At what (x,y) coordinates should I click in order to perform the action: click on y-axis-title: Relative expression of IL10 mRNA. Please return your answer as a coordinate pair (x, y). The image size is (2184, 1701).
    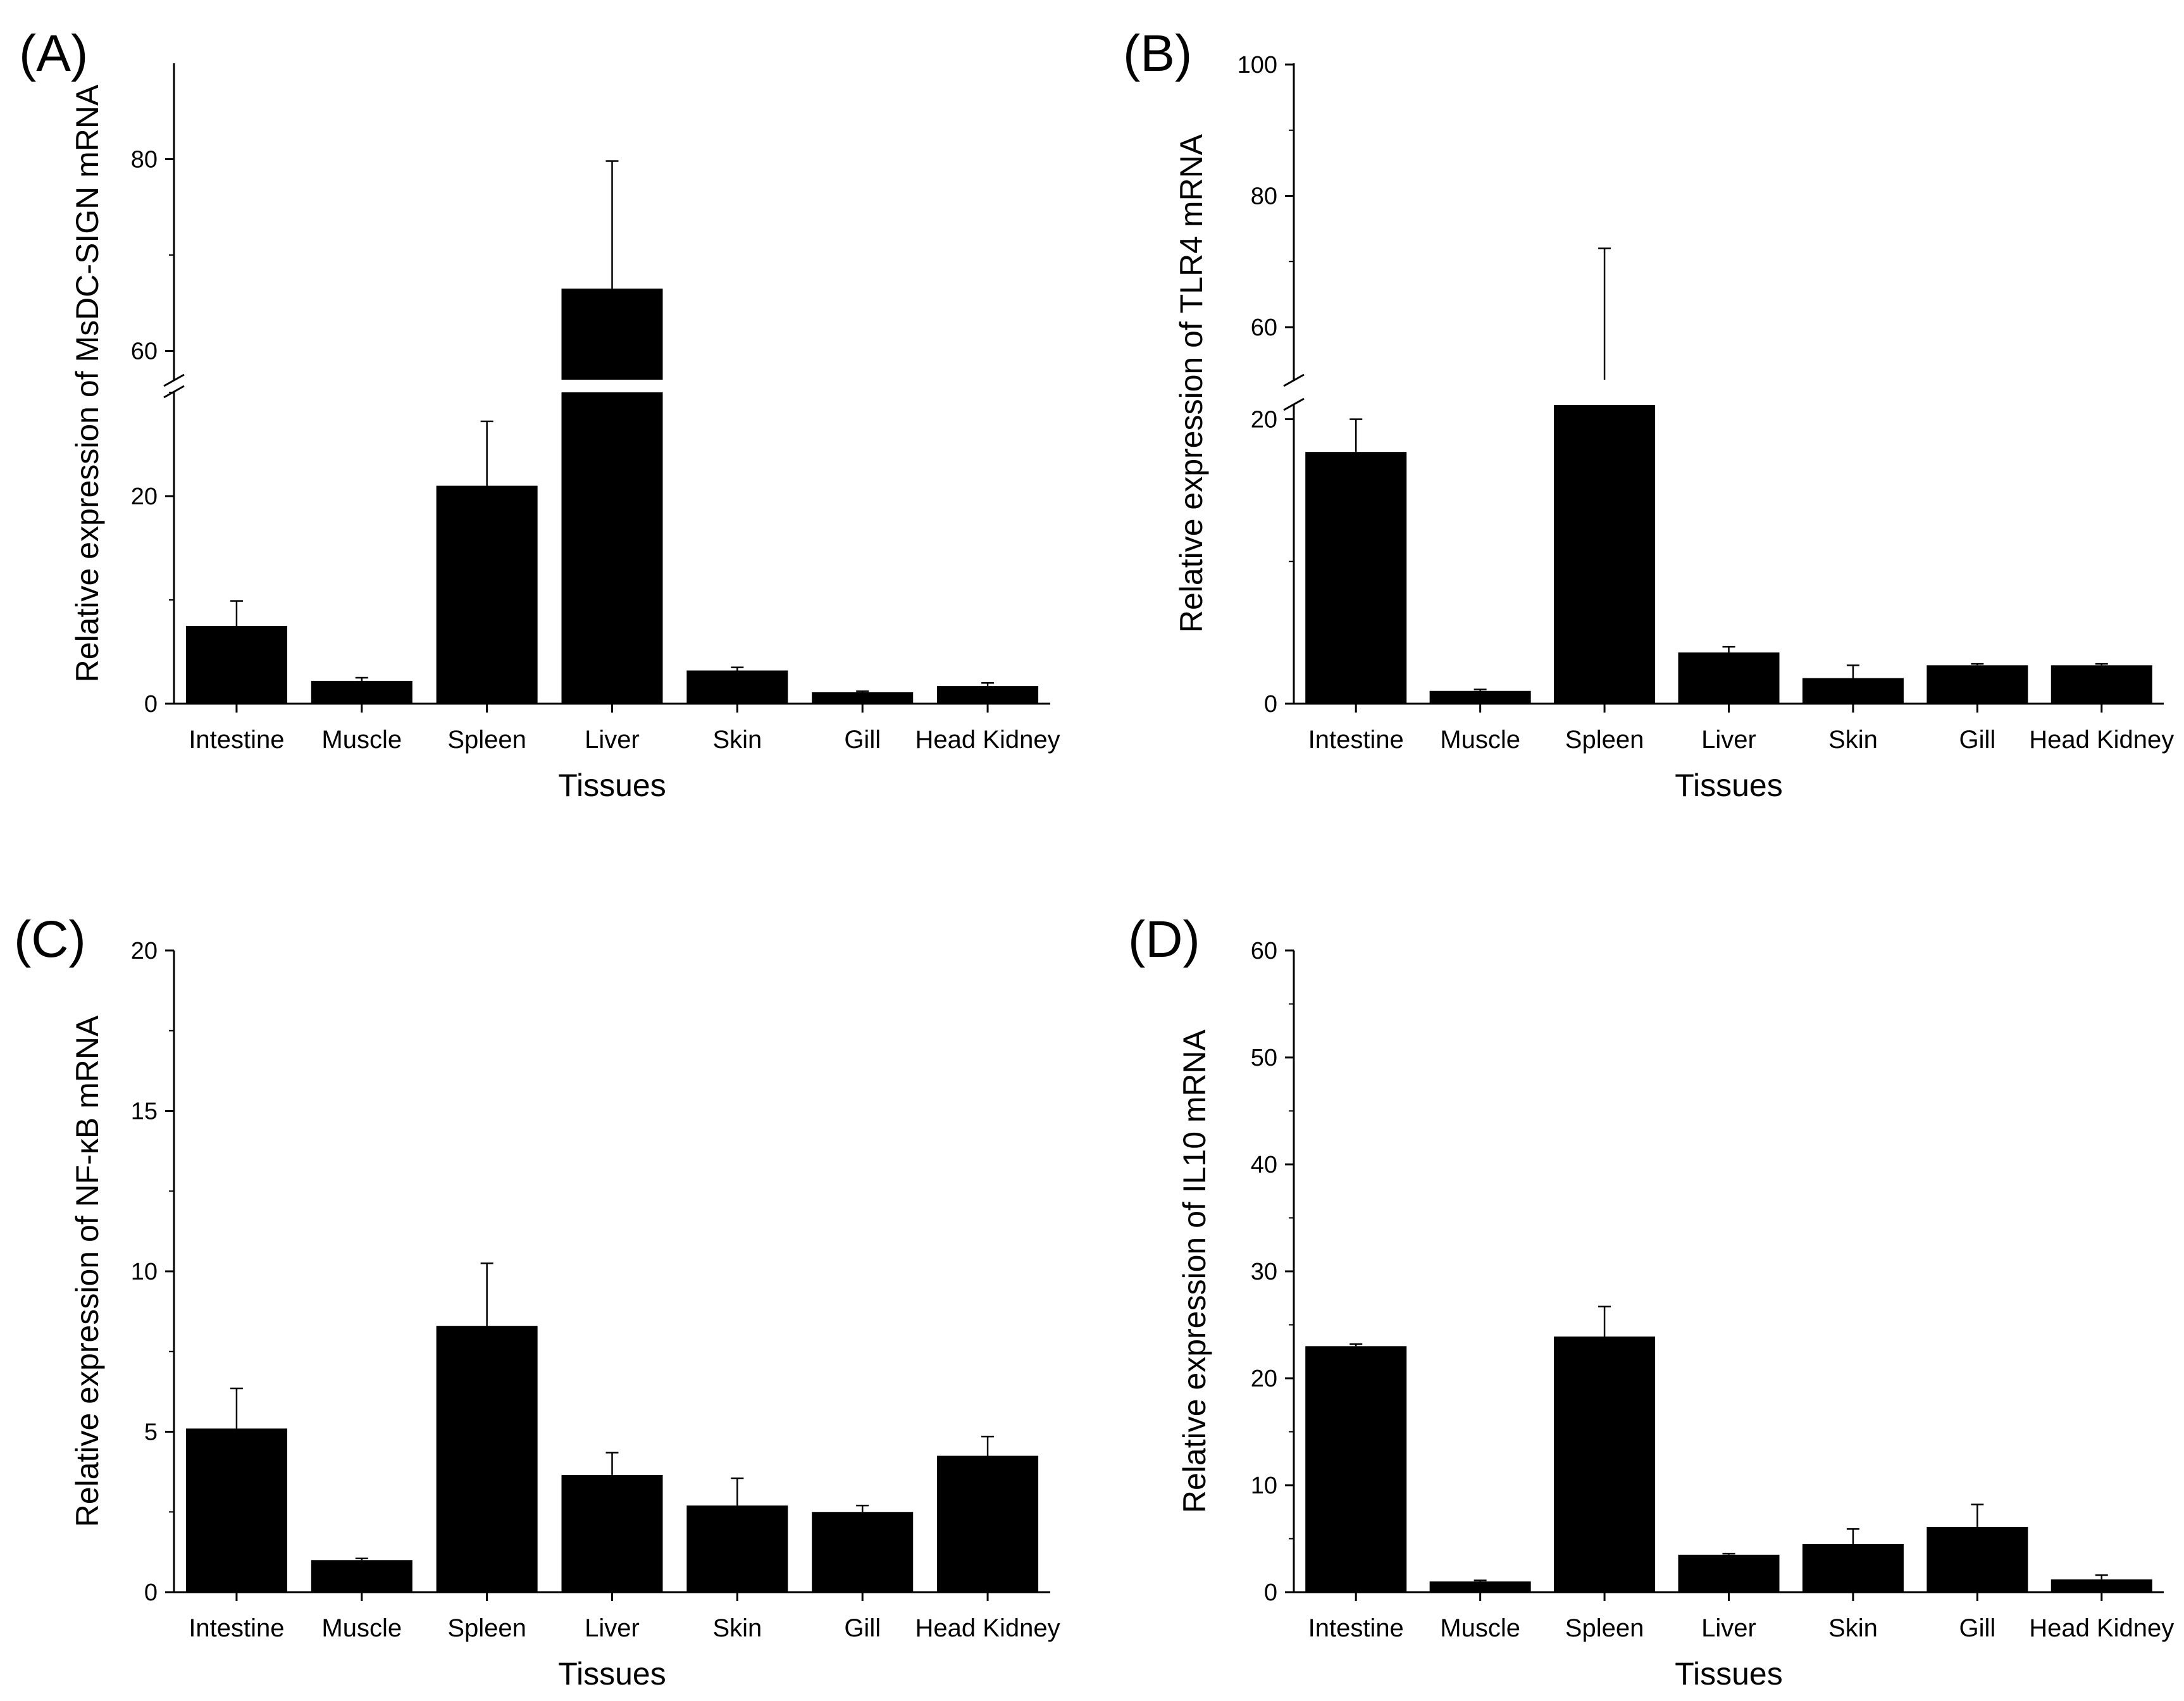
    Looking at the image, I should click on (1194, 1271).